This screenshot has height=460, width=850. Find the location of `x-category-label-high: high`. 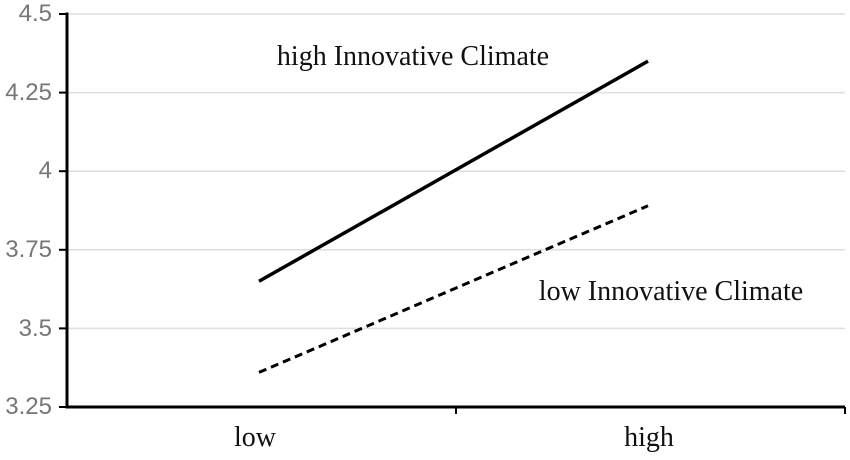

x-category-label-high: high is located at coordinates (649, 437).